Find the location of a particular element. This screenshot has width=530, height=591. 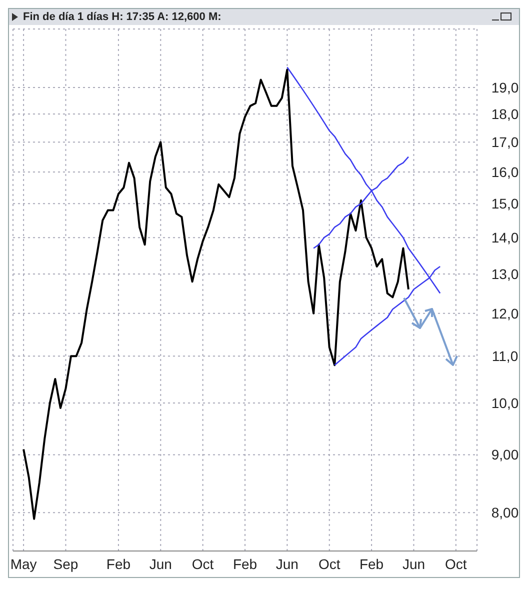

y-tick-label: 11,0 is located at coordinates (505, 356).